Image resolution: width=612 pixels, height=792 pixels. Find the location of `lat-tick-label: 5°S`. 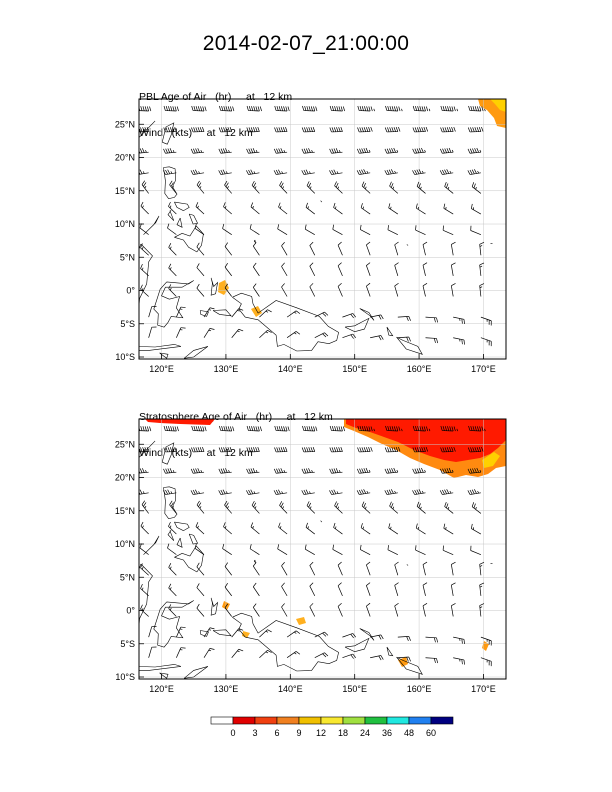

lat-tick-label: 5°S is located at coordinates (127, 644).